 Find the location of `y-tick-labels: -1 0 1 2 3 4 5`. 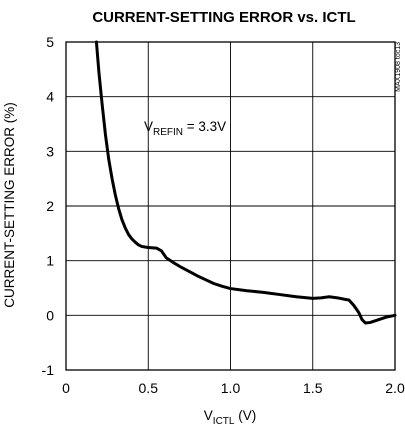

y-tick-labels: -1 0 1 2 3 4 5 is located at coordinates (48, 206).